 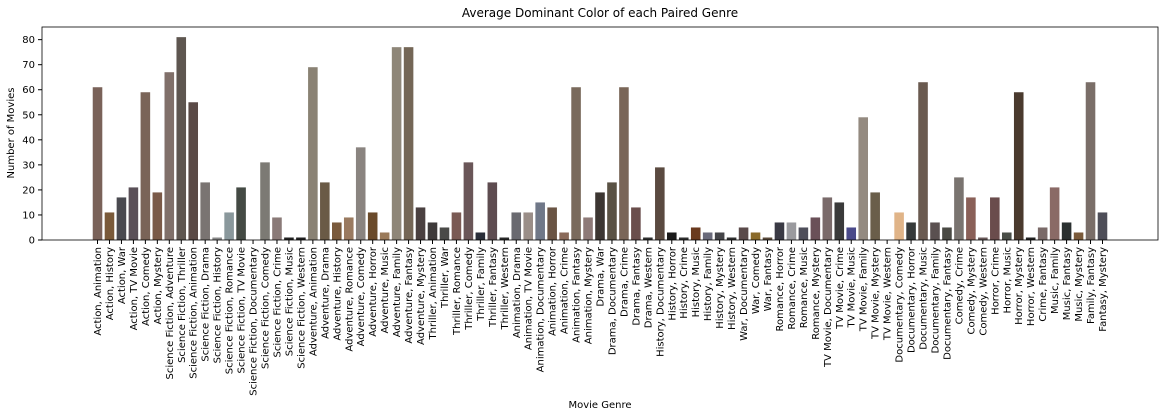 I want to click on x-tick-label: Thriller, War, so click(x=445, y=277).